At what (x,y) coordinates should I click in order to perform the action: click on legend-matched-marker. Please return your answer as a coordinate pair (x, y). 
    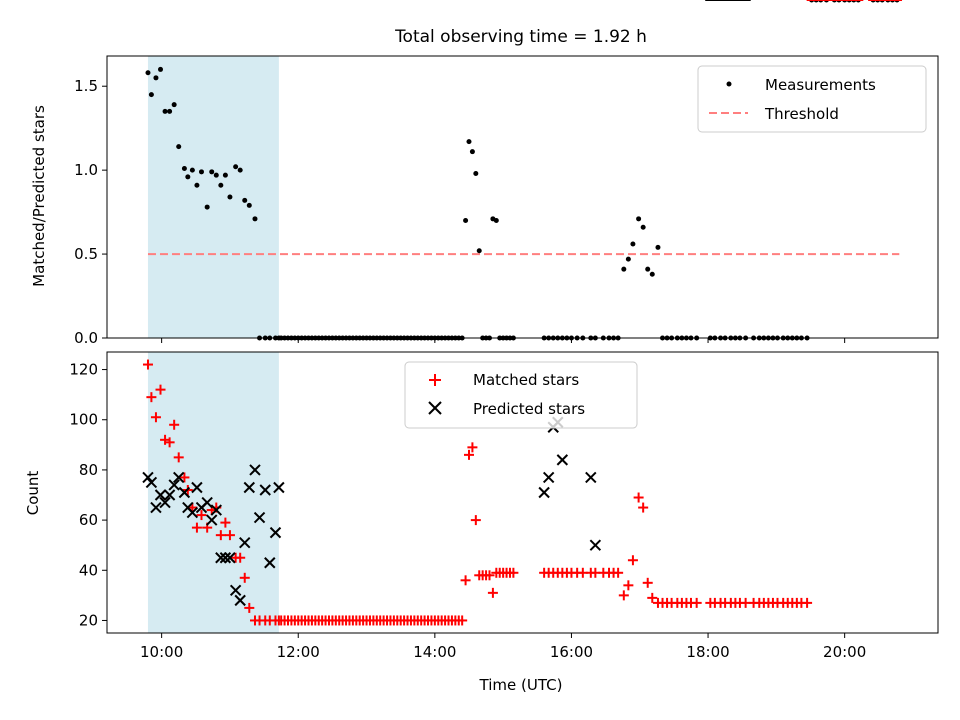
    Looking at the image, I should click on (435, 380).